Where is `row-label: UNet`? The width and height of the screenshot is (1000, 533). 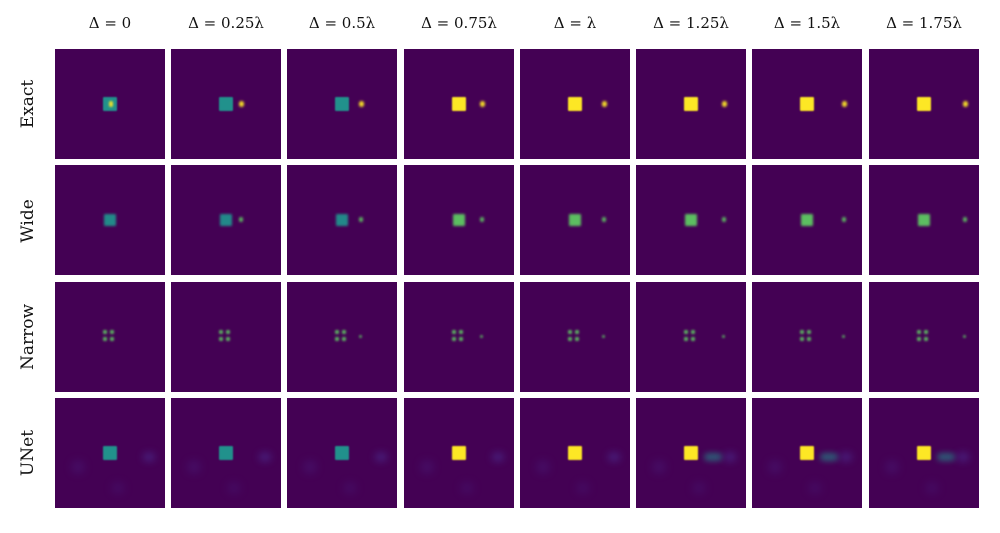
row-label: UNet is located at coordinates (28, 453).